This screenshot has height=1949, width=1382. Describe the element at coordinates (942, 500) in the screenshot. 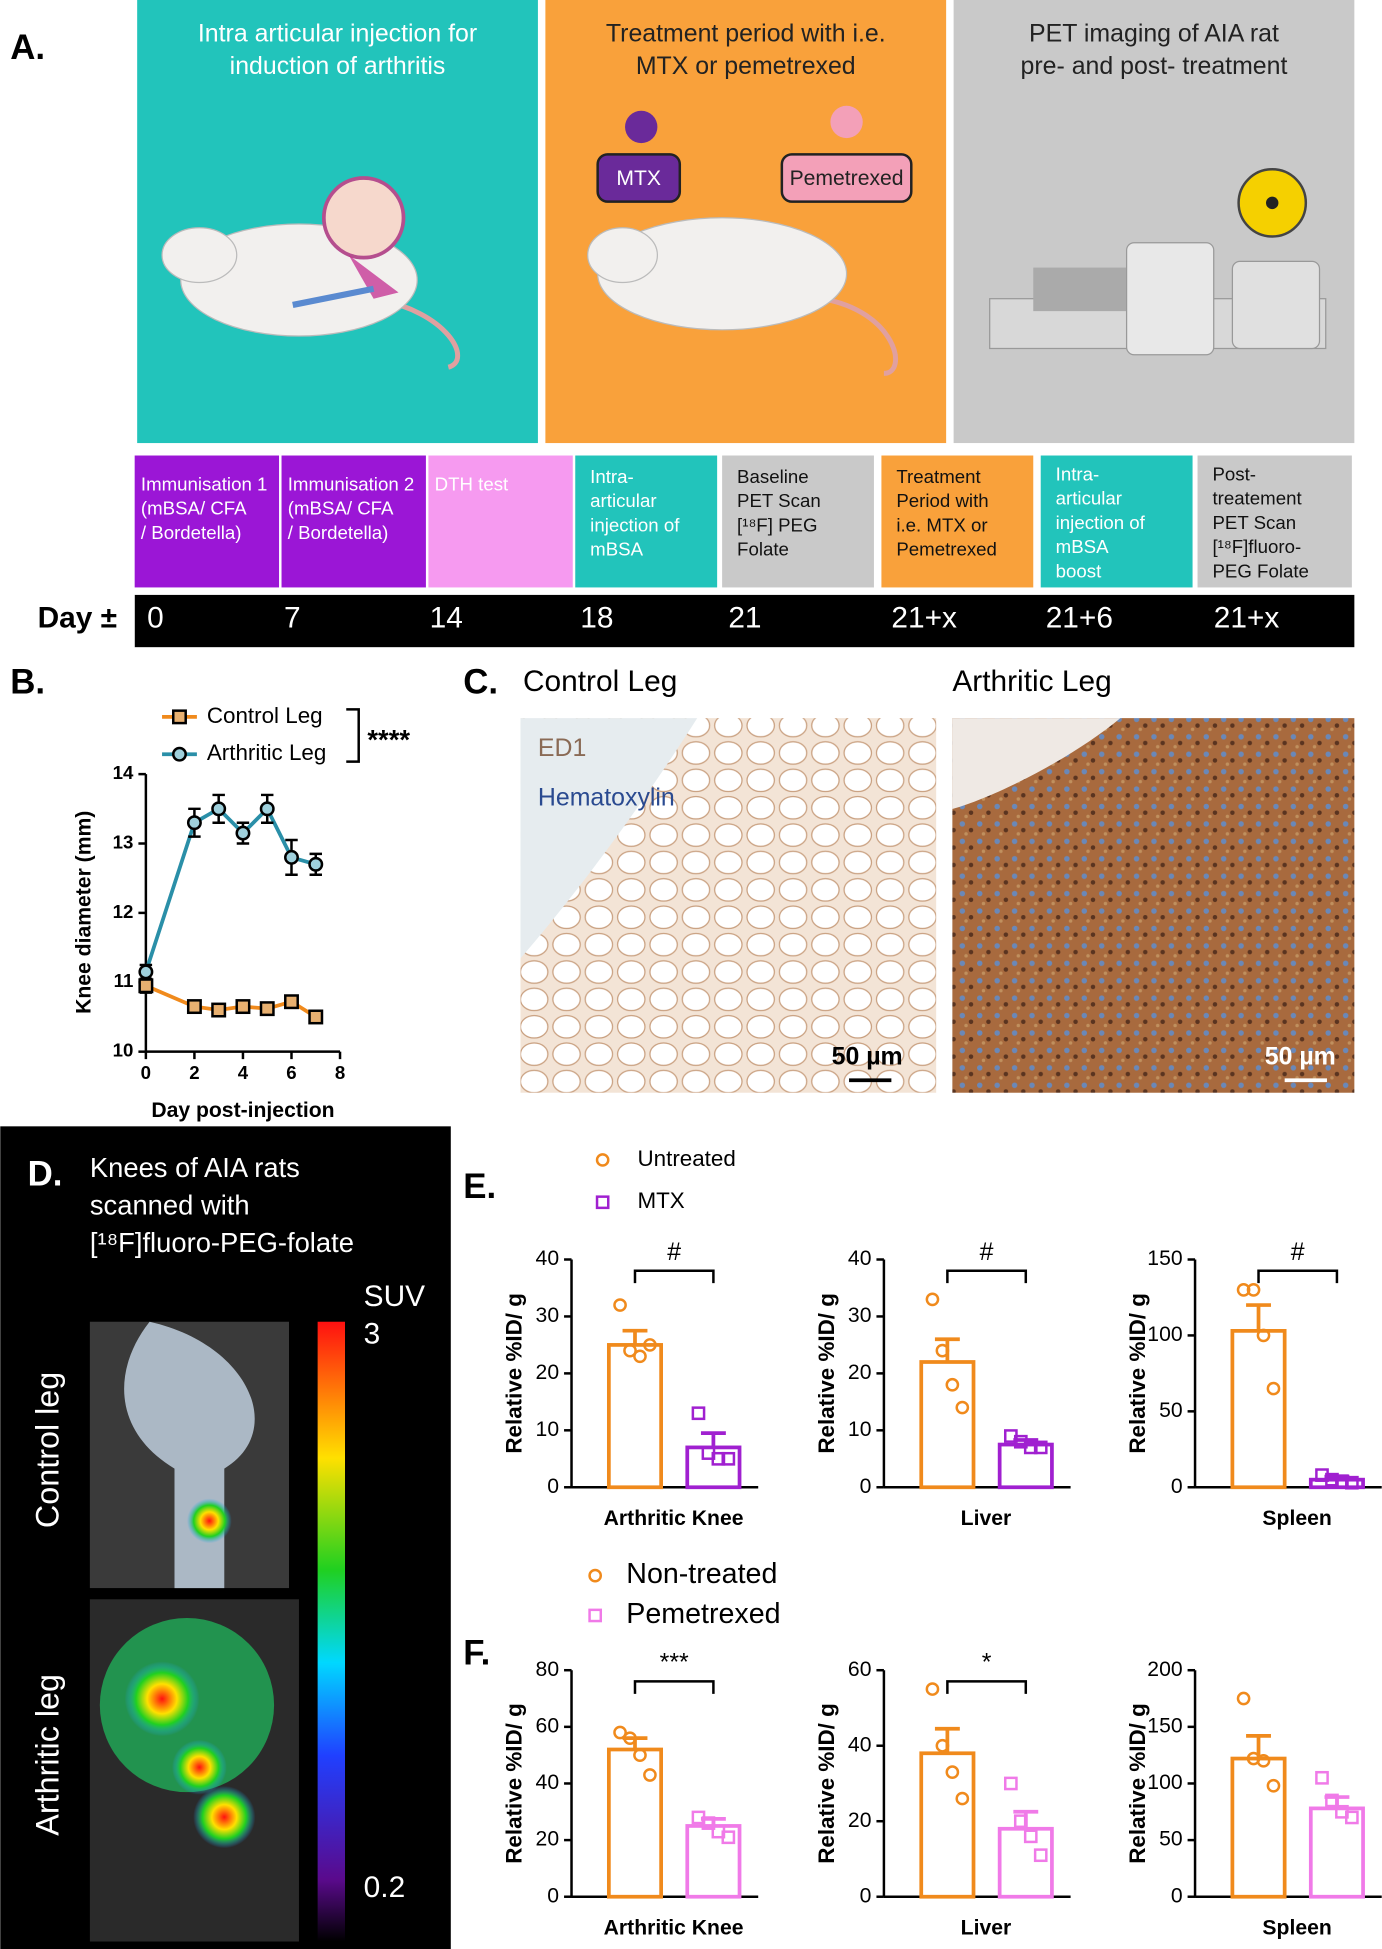

I see `timeline-text: Period with` at that location.